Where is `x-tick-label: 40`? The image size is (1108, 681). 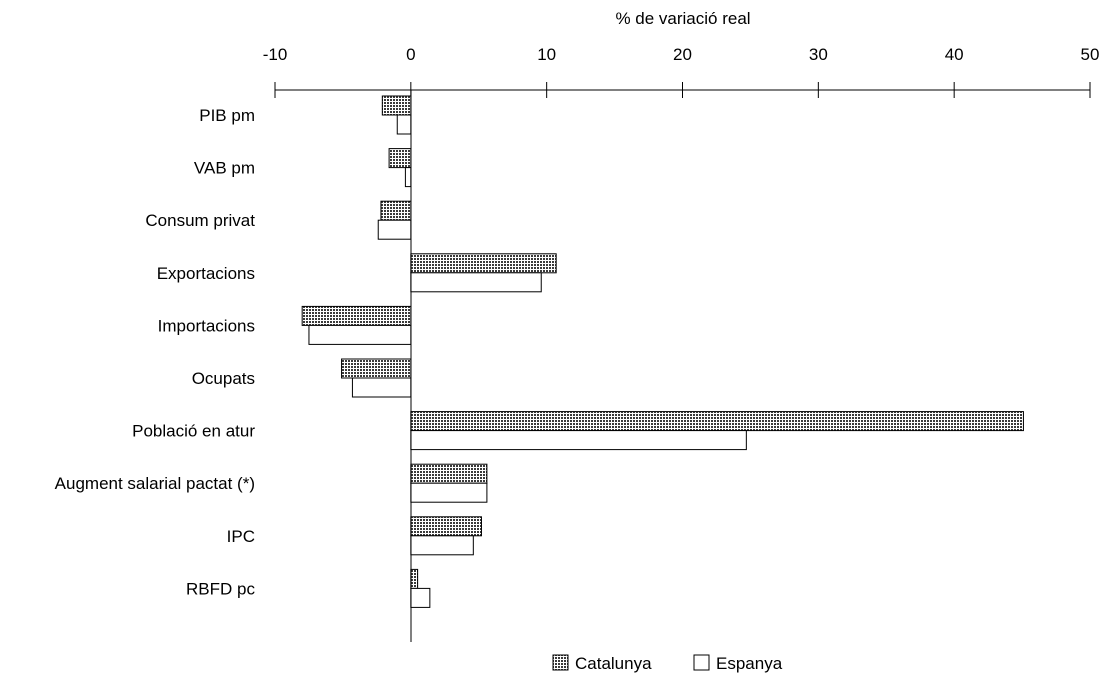
x-tick-label: 40 is located at coordinates (954, 54).